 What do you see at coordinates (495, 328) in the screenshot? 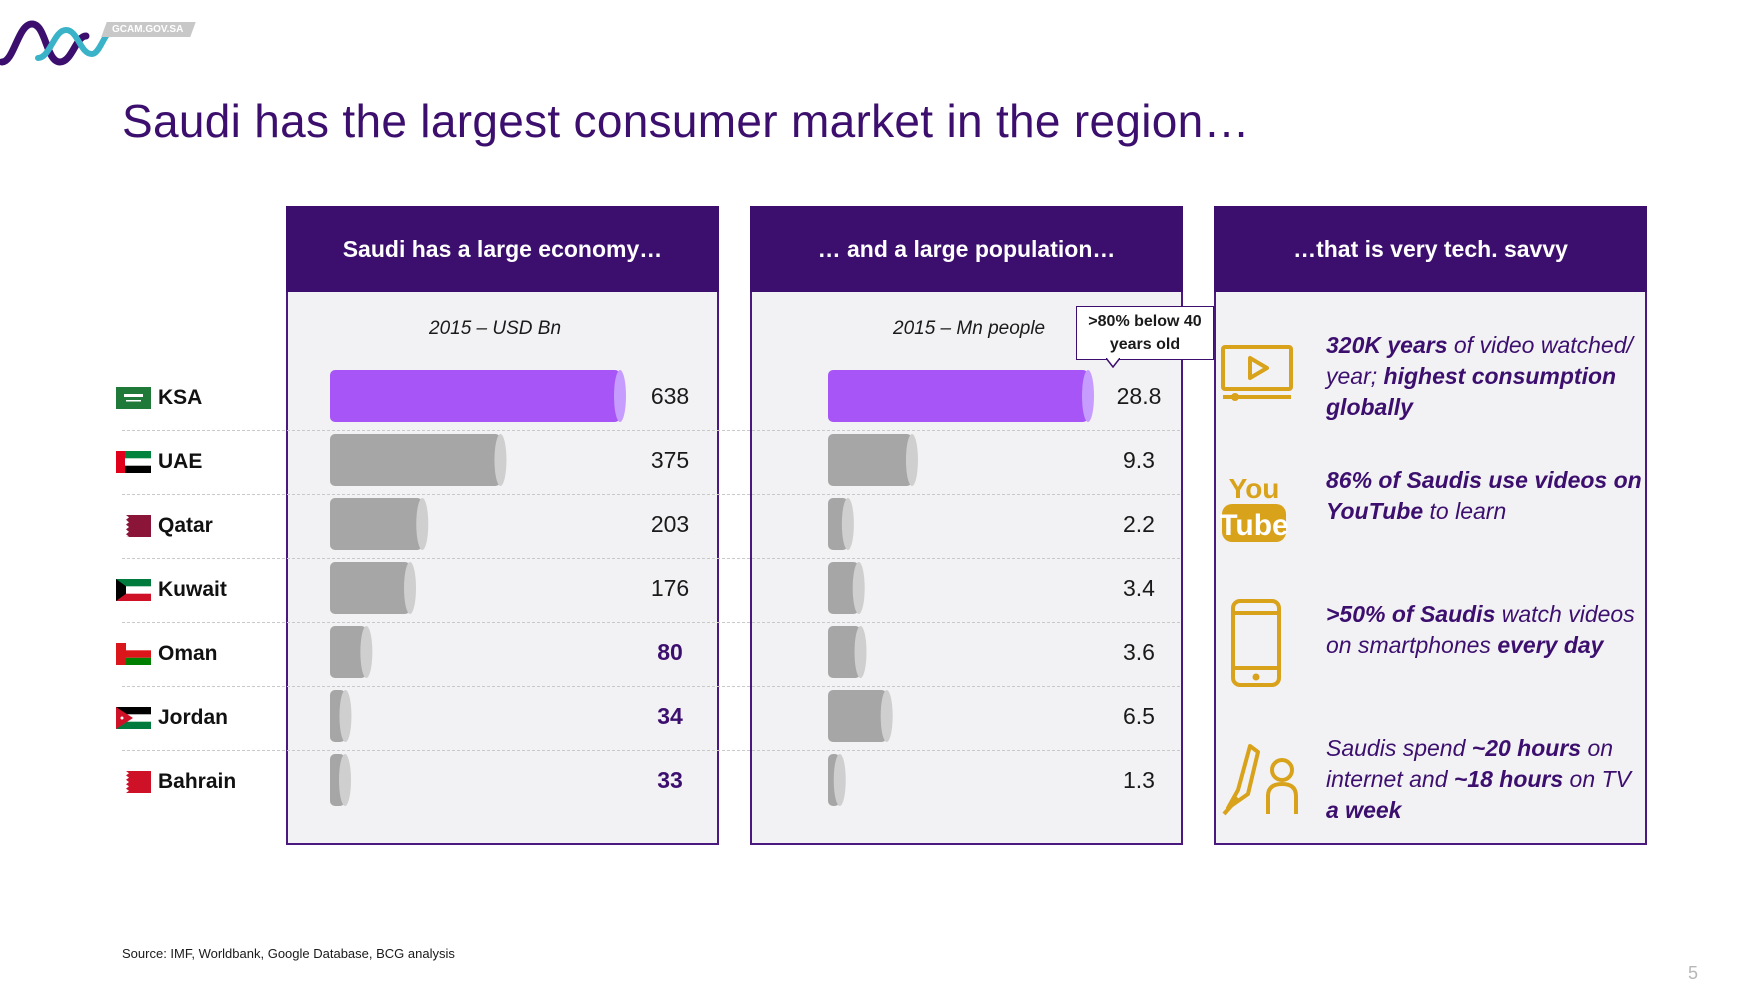
I see `economy-unit-label: 2015 – USD Bn` at bounding box center [495, 328].